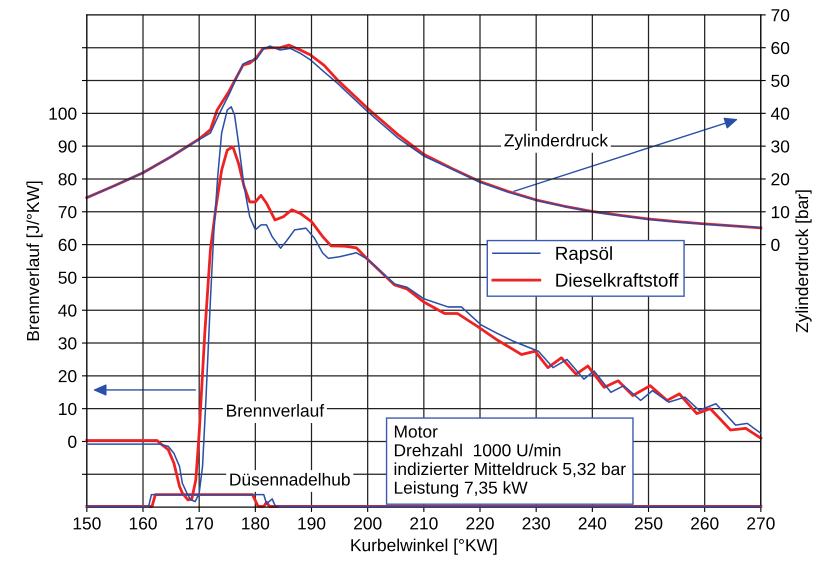 Image resolution: width=827 pixels, height=573 pixels. I want to click on y2-tick-label: 40, so click(780, 114).